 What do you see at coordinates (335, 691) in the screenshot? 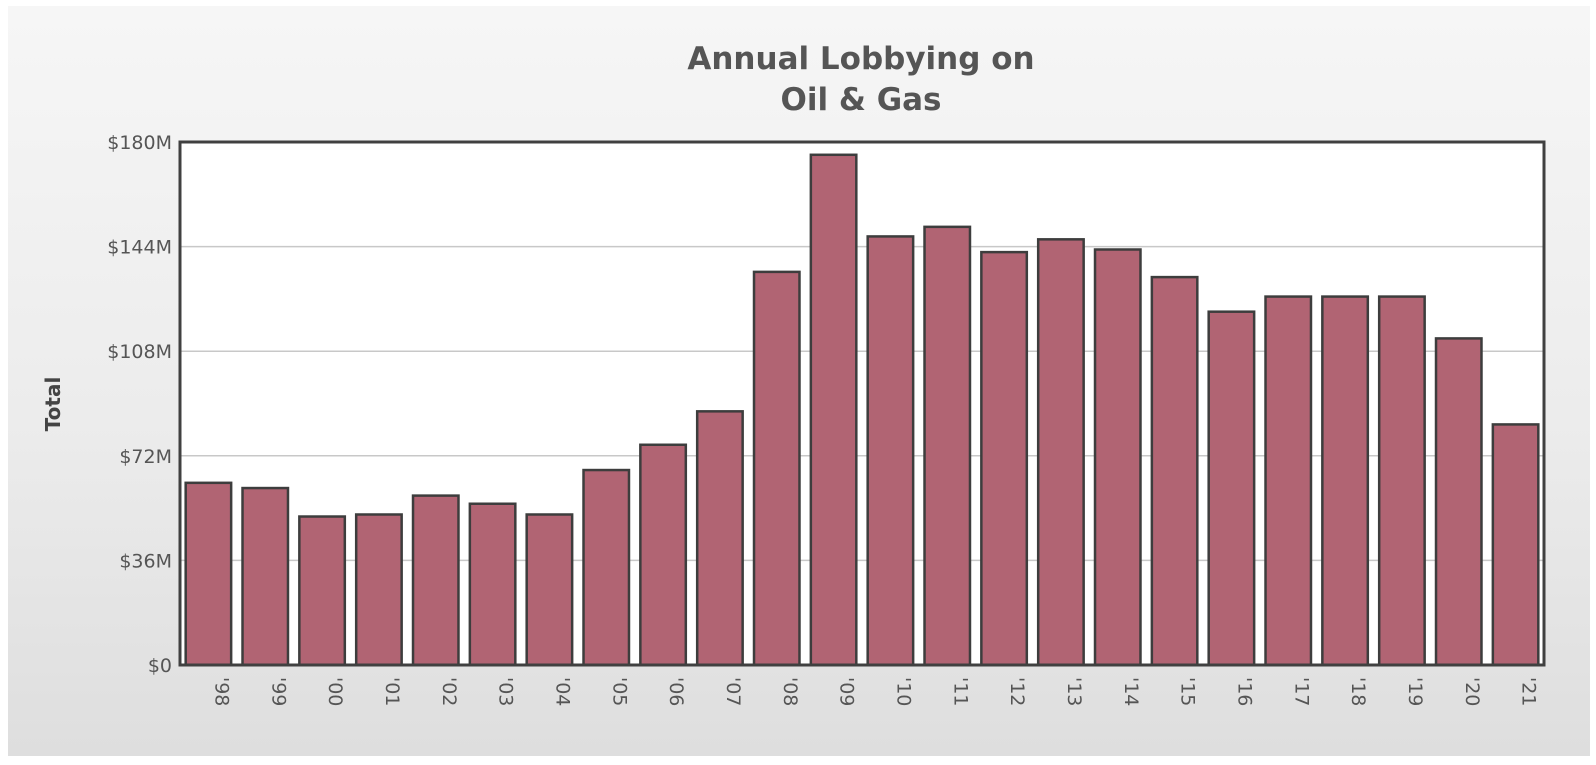
I see `x-tick-label: '00` at bounding box center [335, 691].